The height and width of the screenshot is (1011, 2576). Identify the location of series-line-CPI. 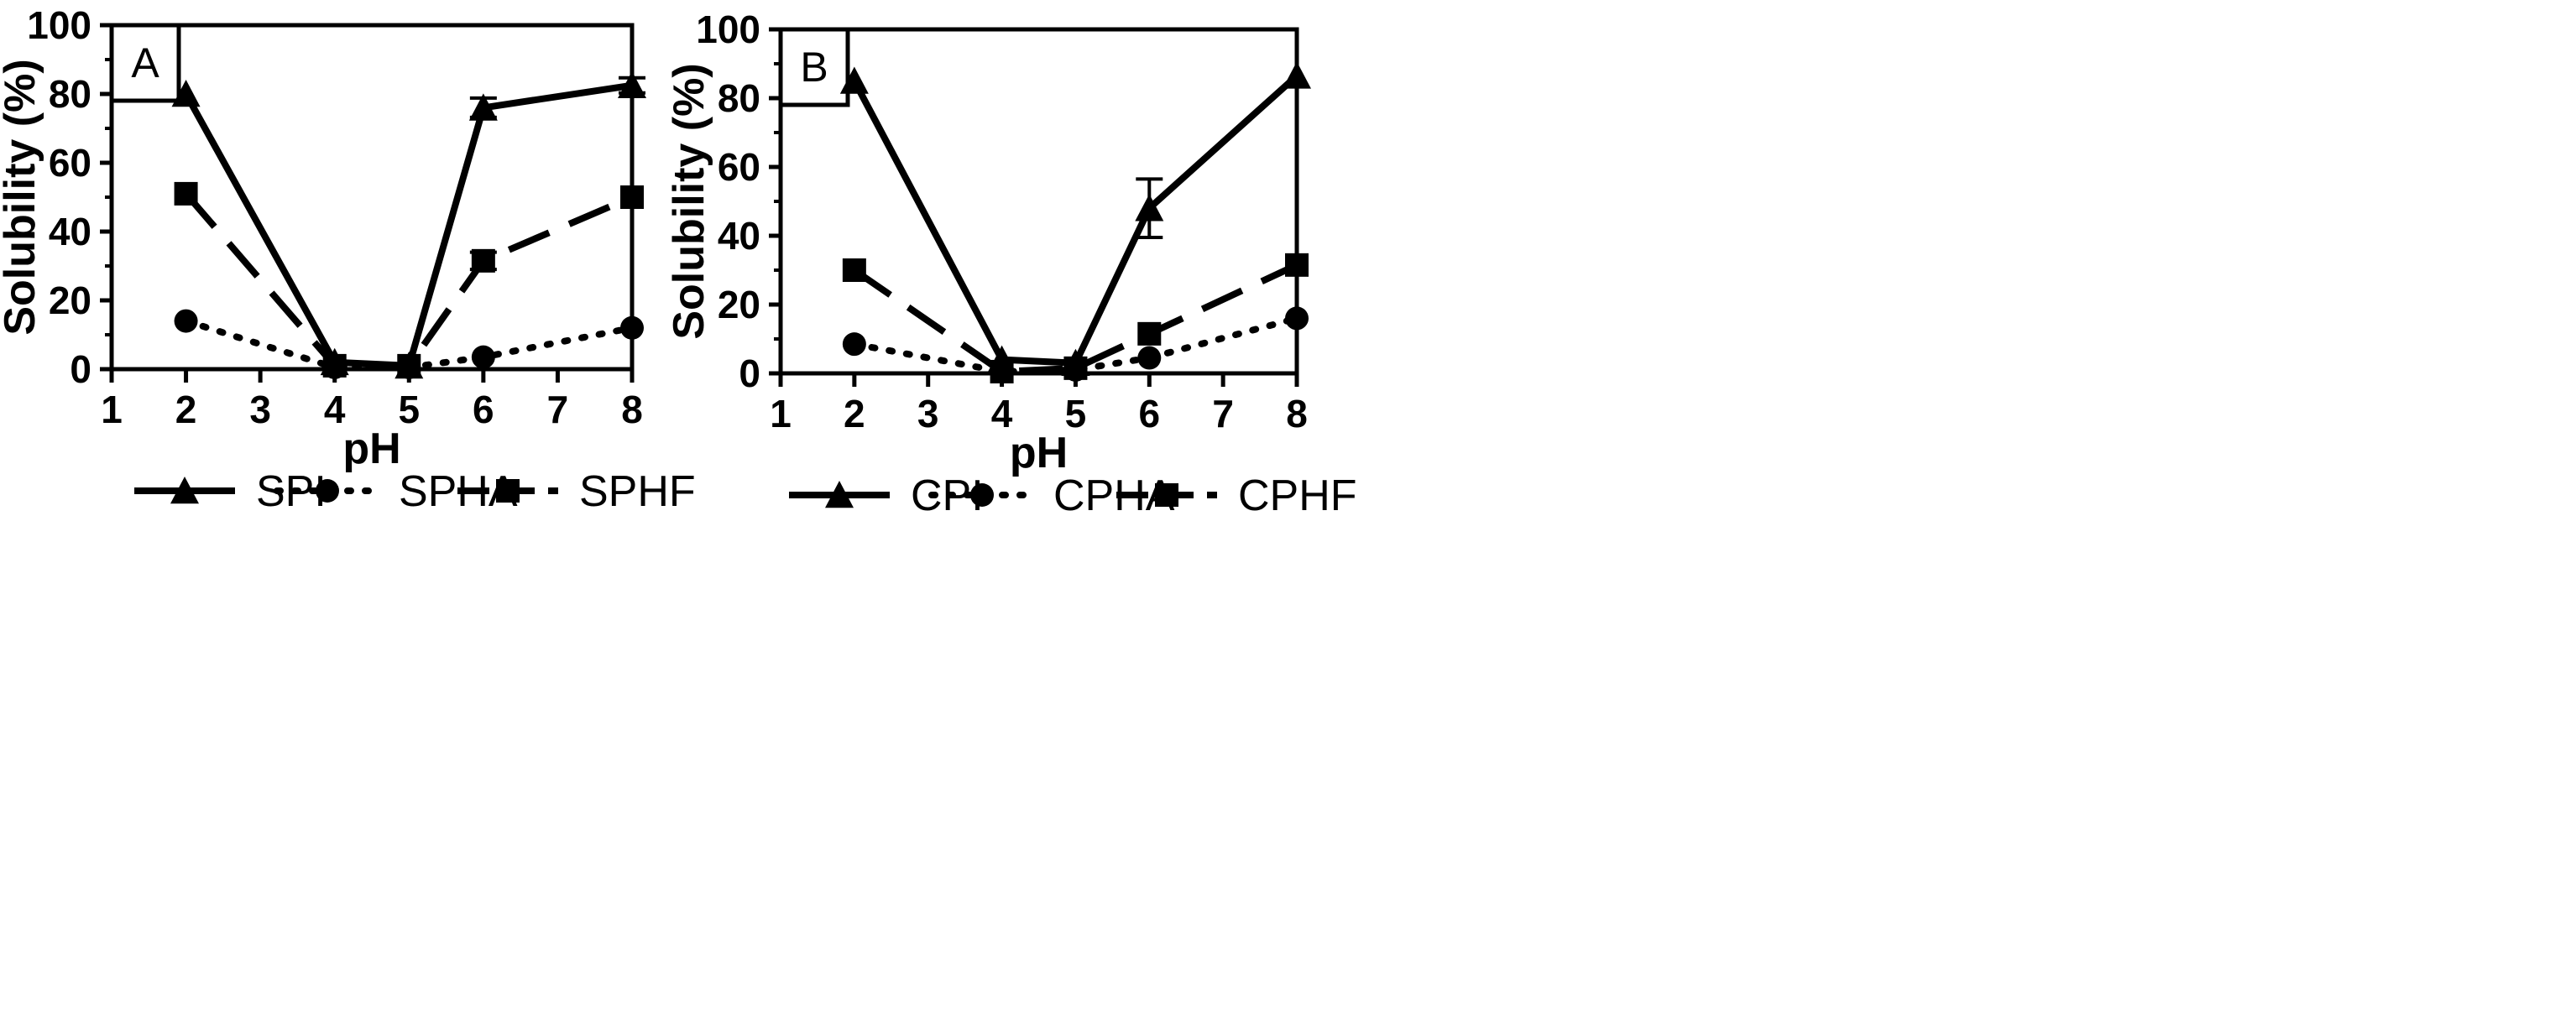
(1075, 220).